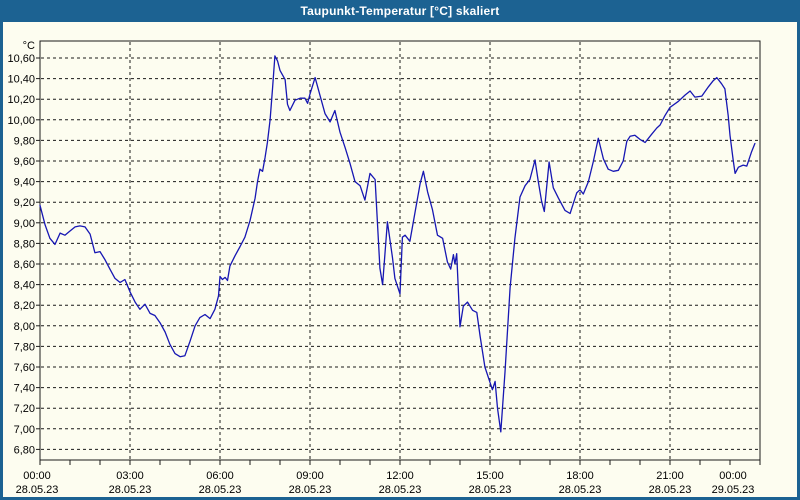  What do you see at coordinates (29, 46) in the screenshot?
I see `y-axis-unit-label: °C` at bounding box center [29, 46].